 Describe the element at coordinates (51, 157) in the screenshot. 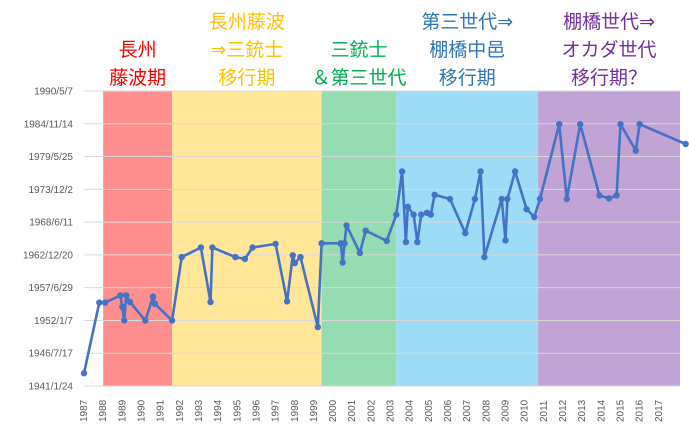

I see `y-tick-label: 1979/5/25` at that location.